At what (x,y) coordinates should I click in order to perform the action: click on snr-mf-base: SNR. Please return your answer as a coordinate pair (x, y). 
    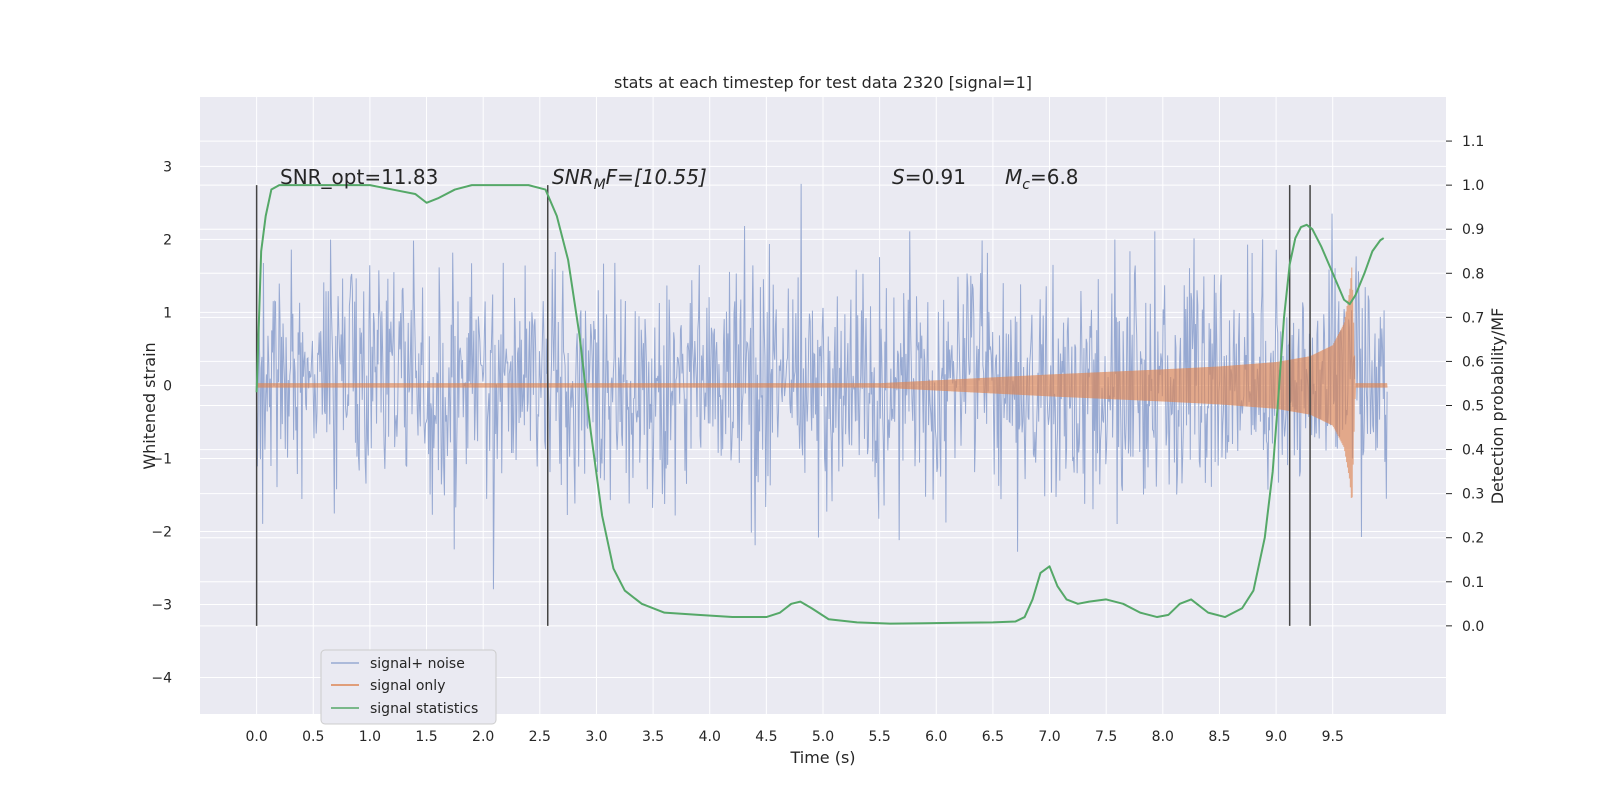
    Looking at the image, I should click on (573, 177).